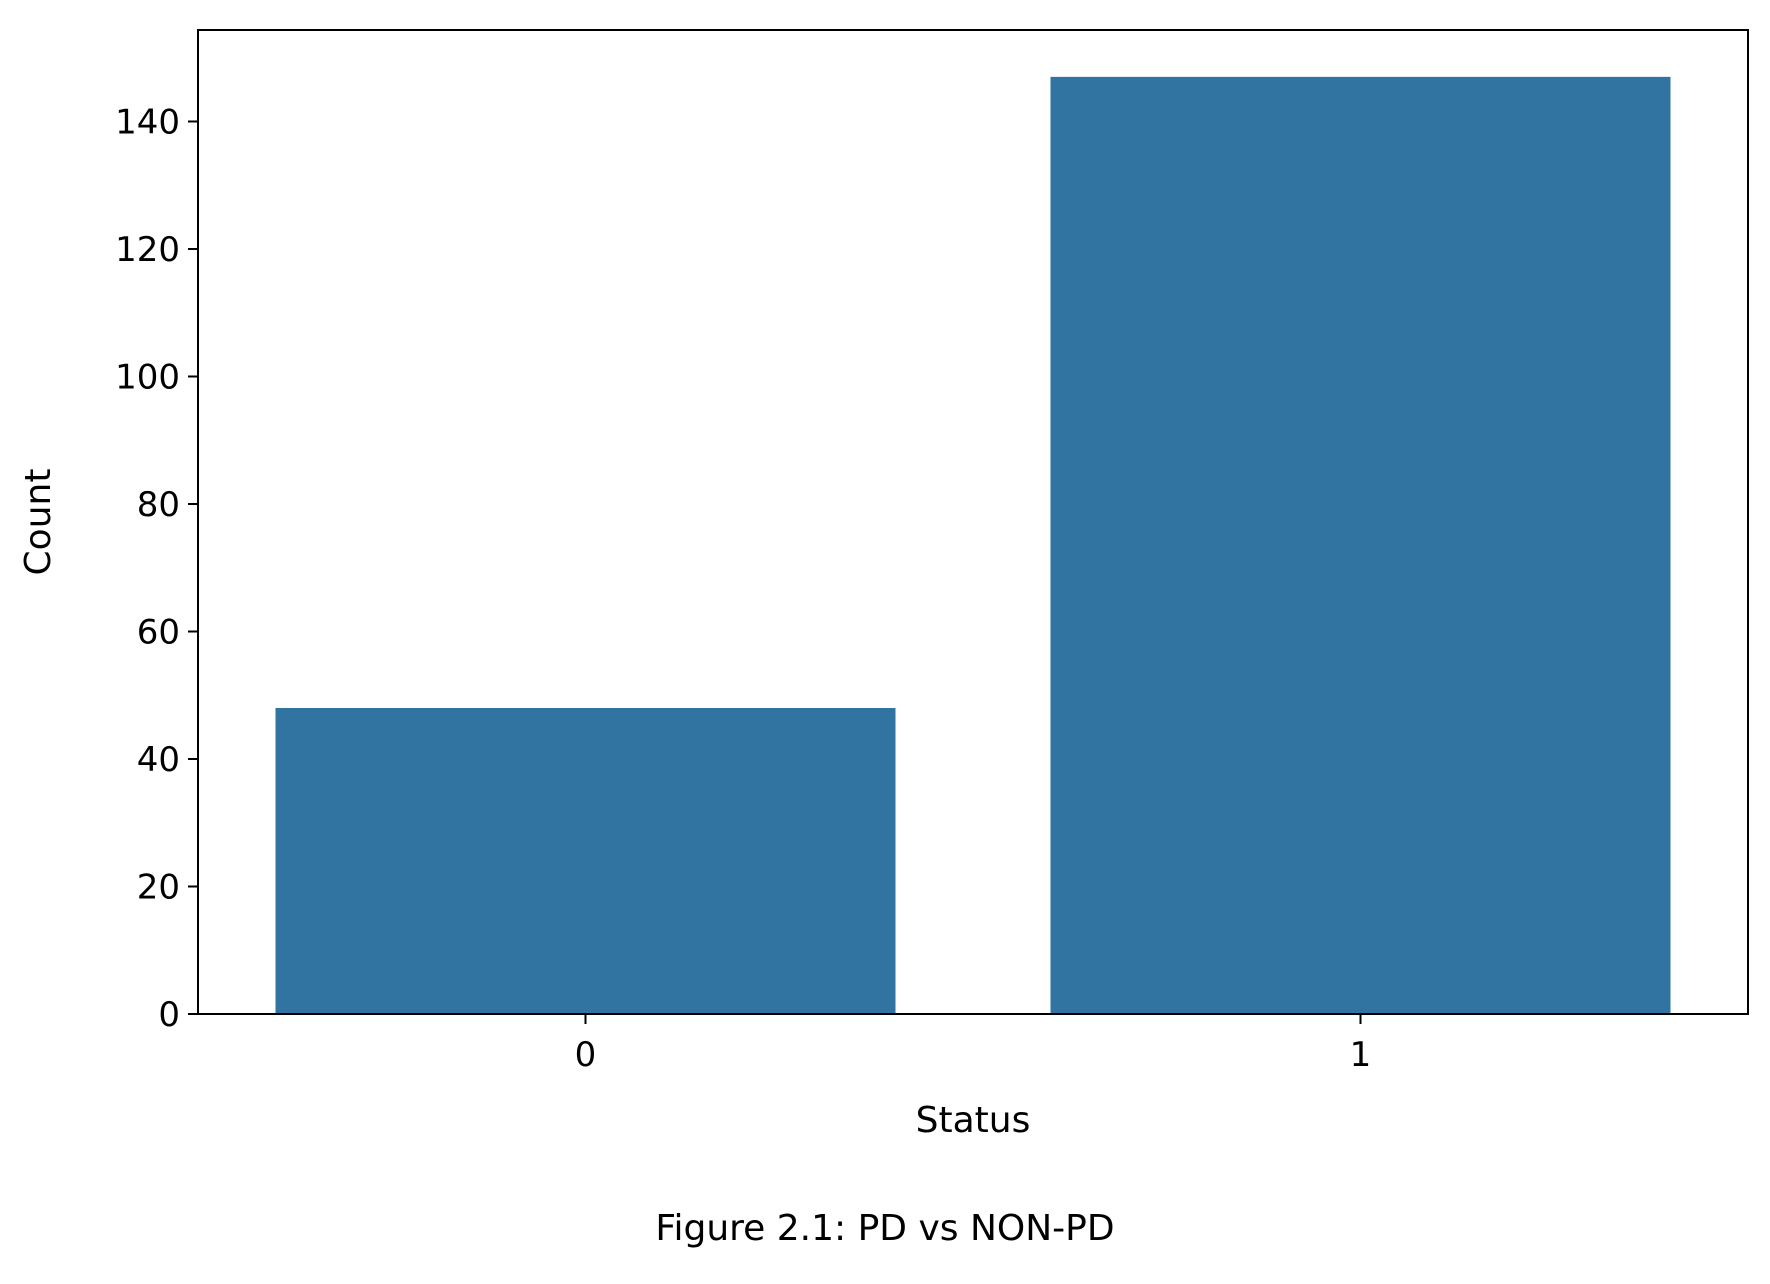  I want to click on x-axis-label: Status, so click(973, 1120).